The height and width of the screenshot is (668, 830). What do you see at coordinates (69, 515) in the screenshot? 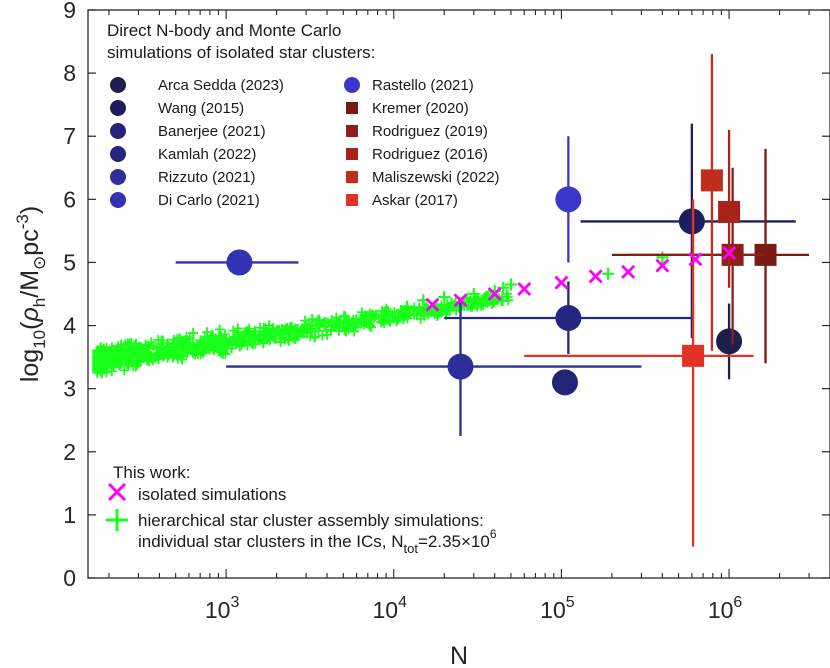
I see `y-tick-label: 1` at bounding box center [69, 515].